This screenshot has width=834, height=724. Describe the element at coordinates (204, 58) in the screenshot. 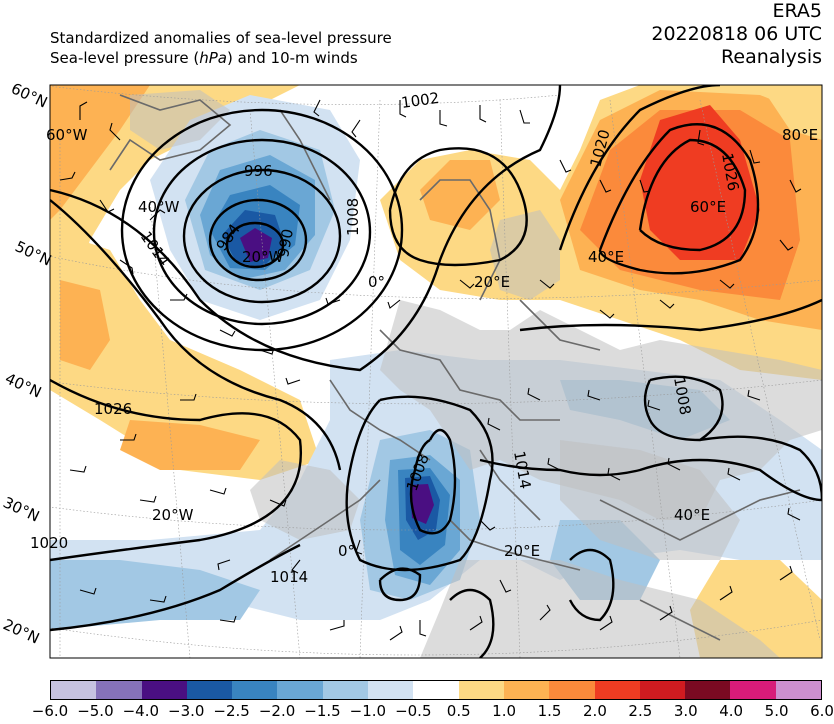

I see `title-line-2: Sea-level pressure (hPa) and 10-m winds` at that location.